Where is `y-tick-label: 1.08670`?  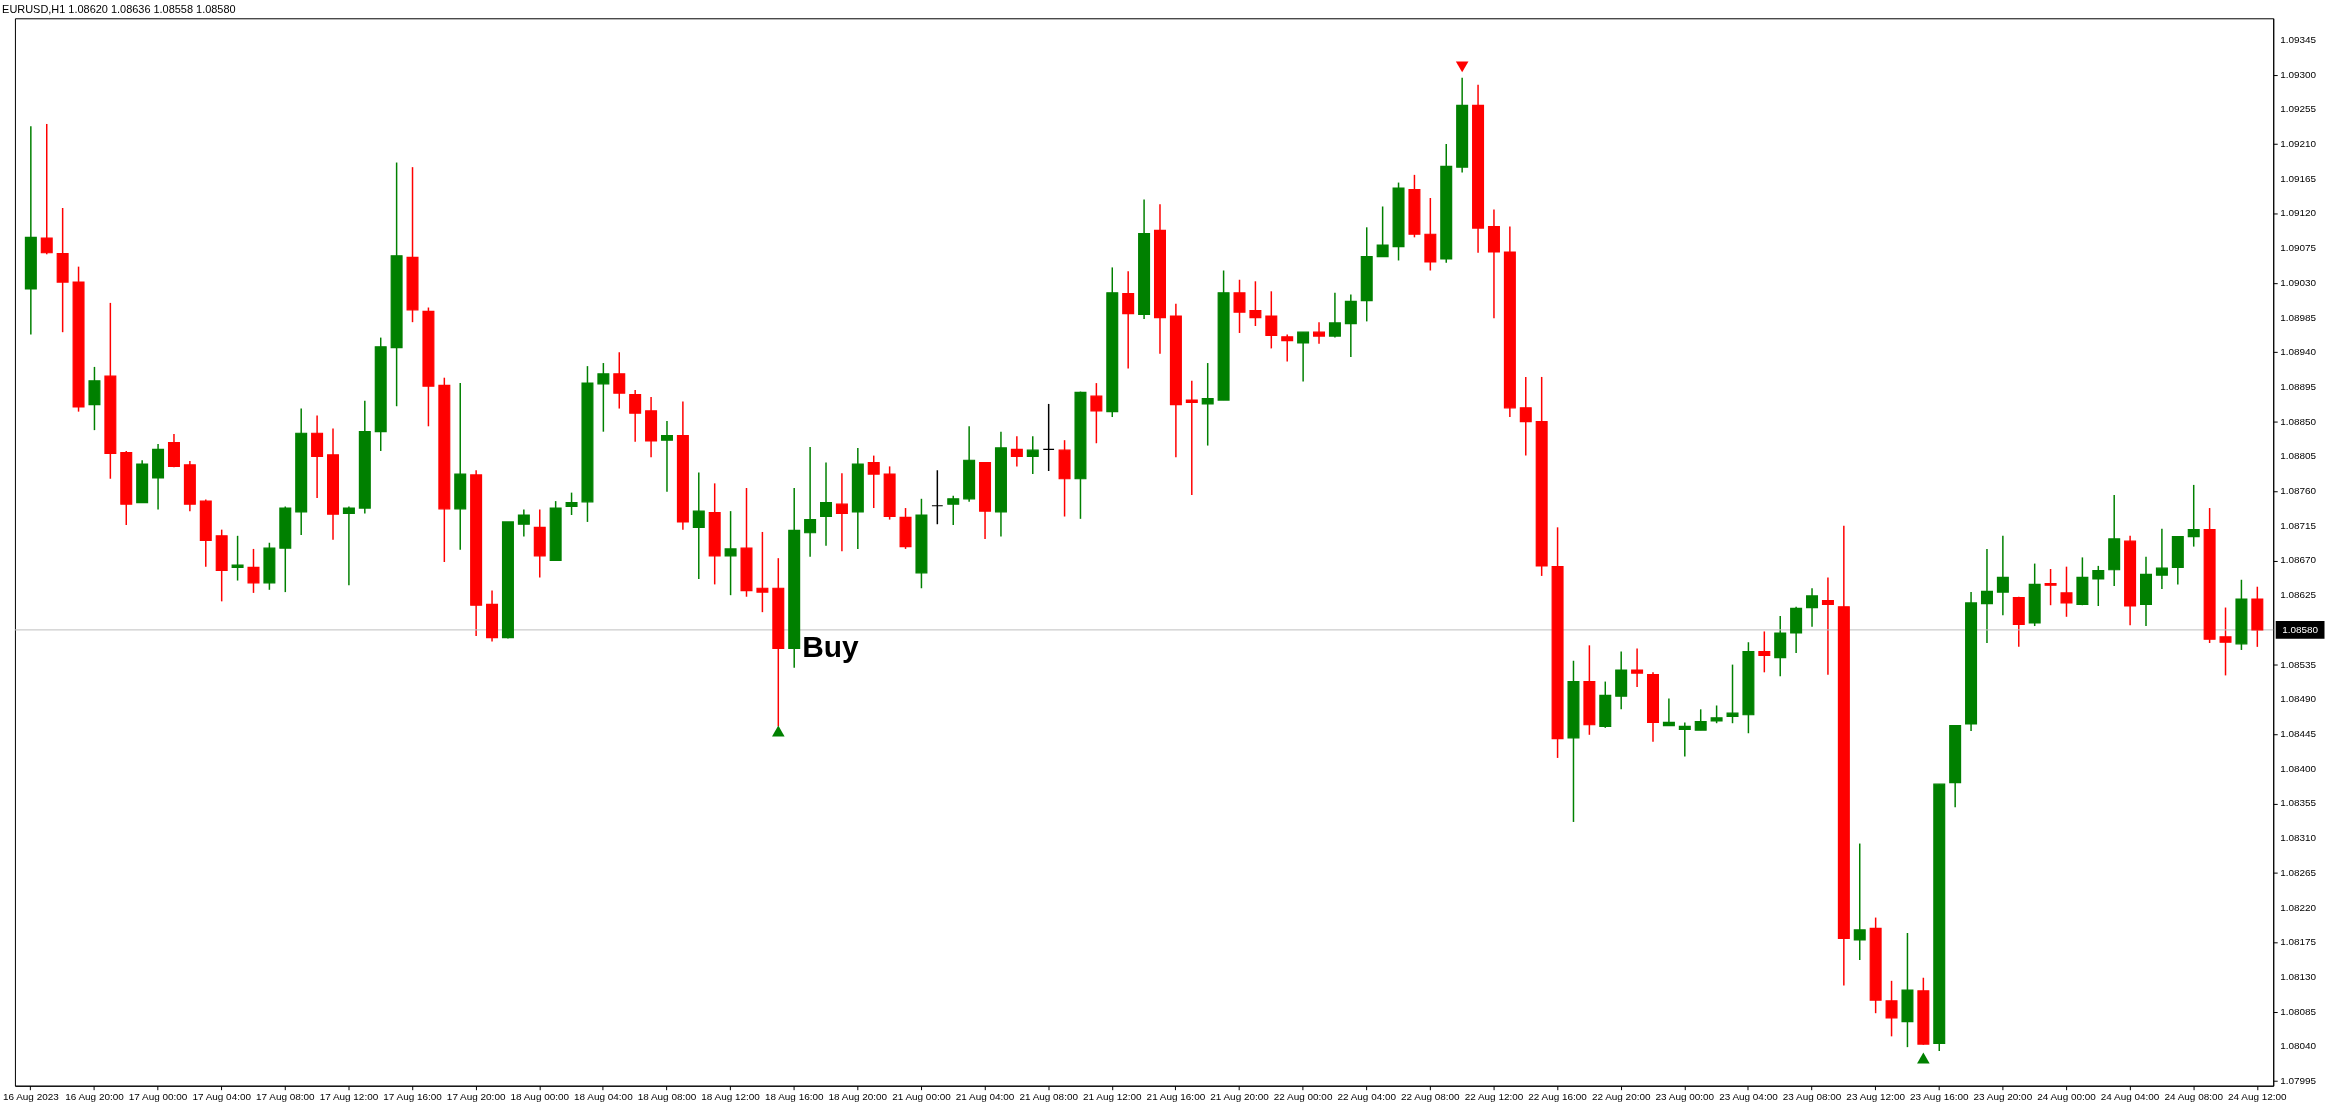 y-tick-label: 1.08670 is located at coordinates (2298, 560).